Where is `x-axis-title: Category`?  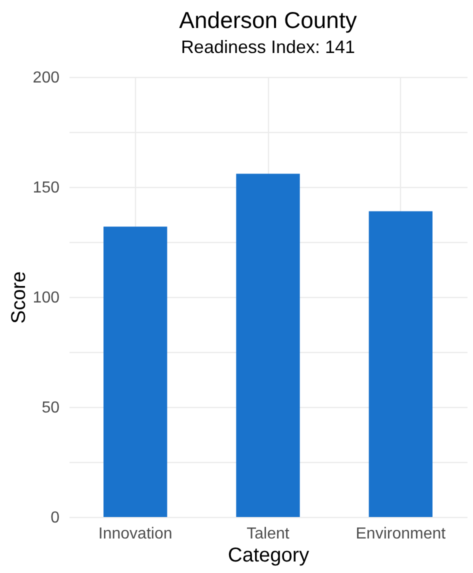 x-axis-title: Category is located at coordinates (269, 555).